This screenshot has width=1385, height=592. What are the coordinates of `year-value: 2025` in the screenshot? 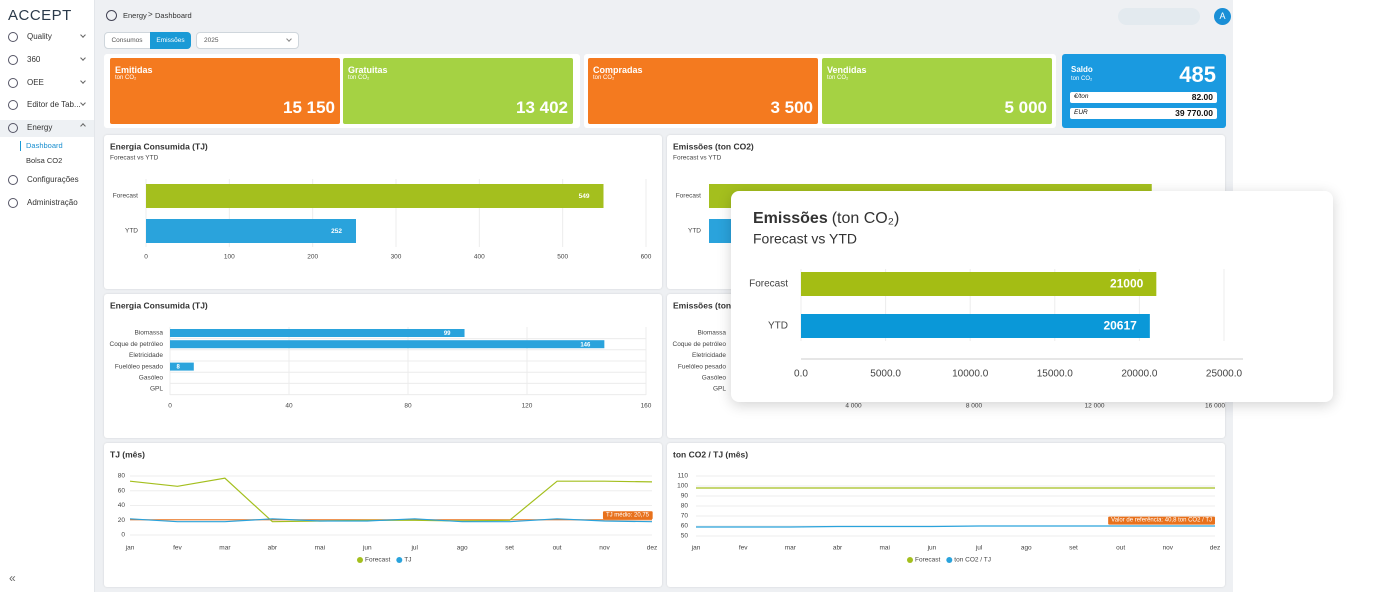 It's located at (211, 40).